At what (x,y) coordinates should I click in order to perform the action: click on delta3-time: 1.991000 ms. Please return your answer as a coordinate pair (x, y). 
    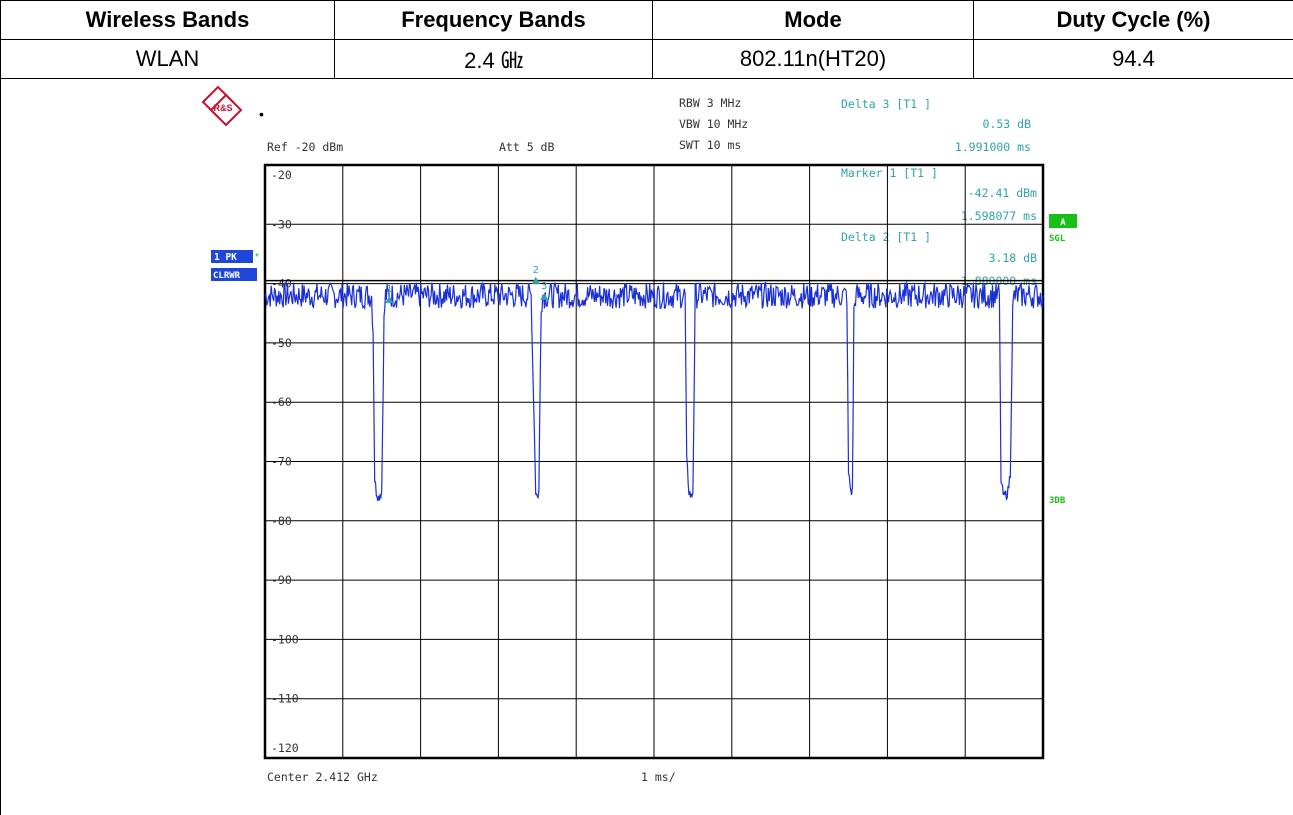
    Looking at the image, I should click on (993, 147).